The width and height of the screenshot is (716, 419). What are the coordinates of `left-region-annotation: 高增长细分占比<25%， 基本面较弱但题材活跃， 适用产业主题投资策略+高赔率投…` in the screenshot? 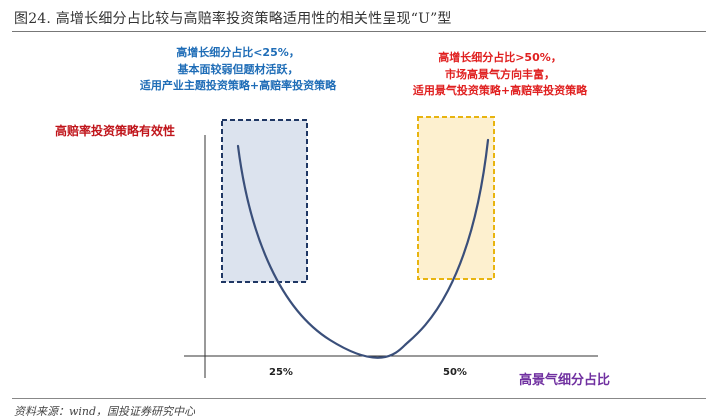 It's located at (238, 70).